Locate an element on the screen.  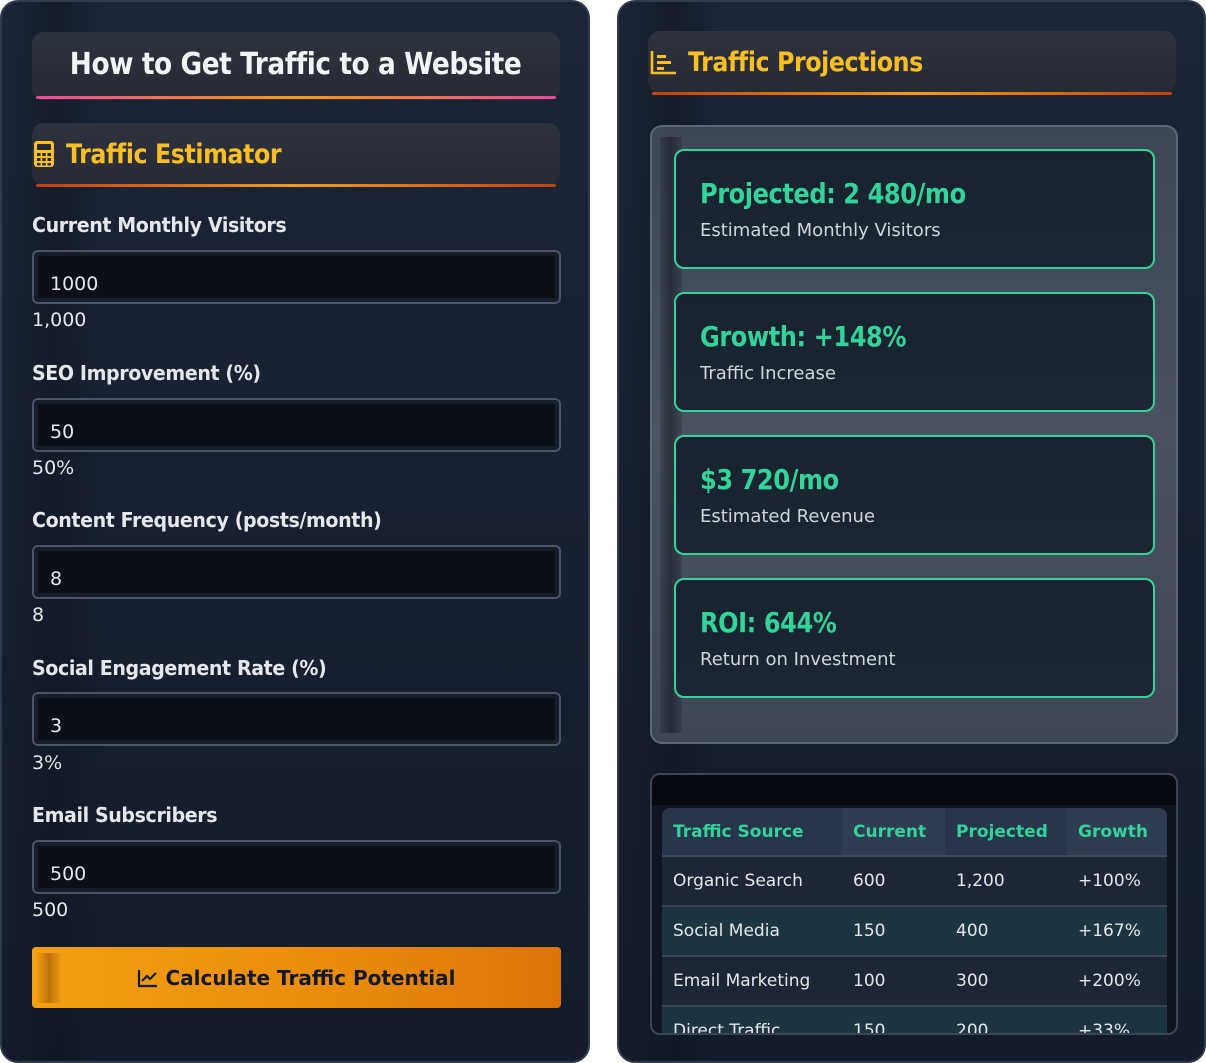
cell-projected: 200 is located at coordinates (1006, 1019).